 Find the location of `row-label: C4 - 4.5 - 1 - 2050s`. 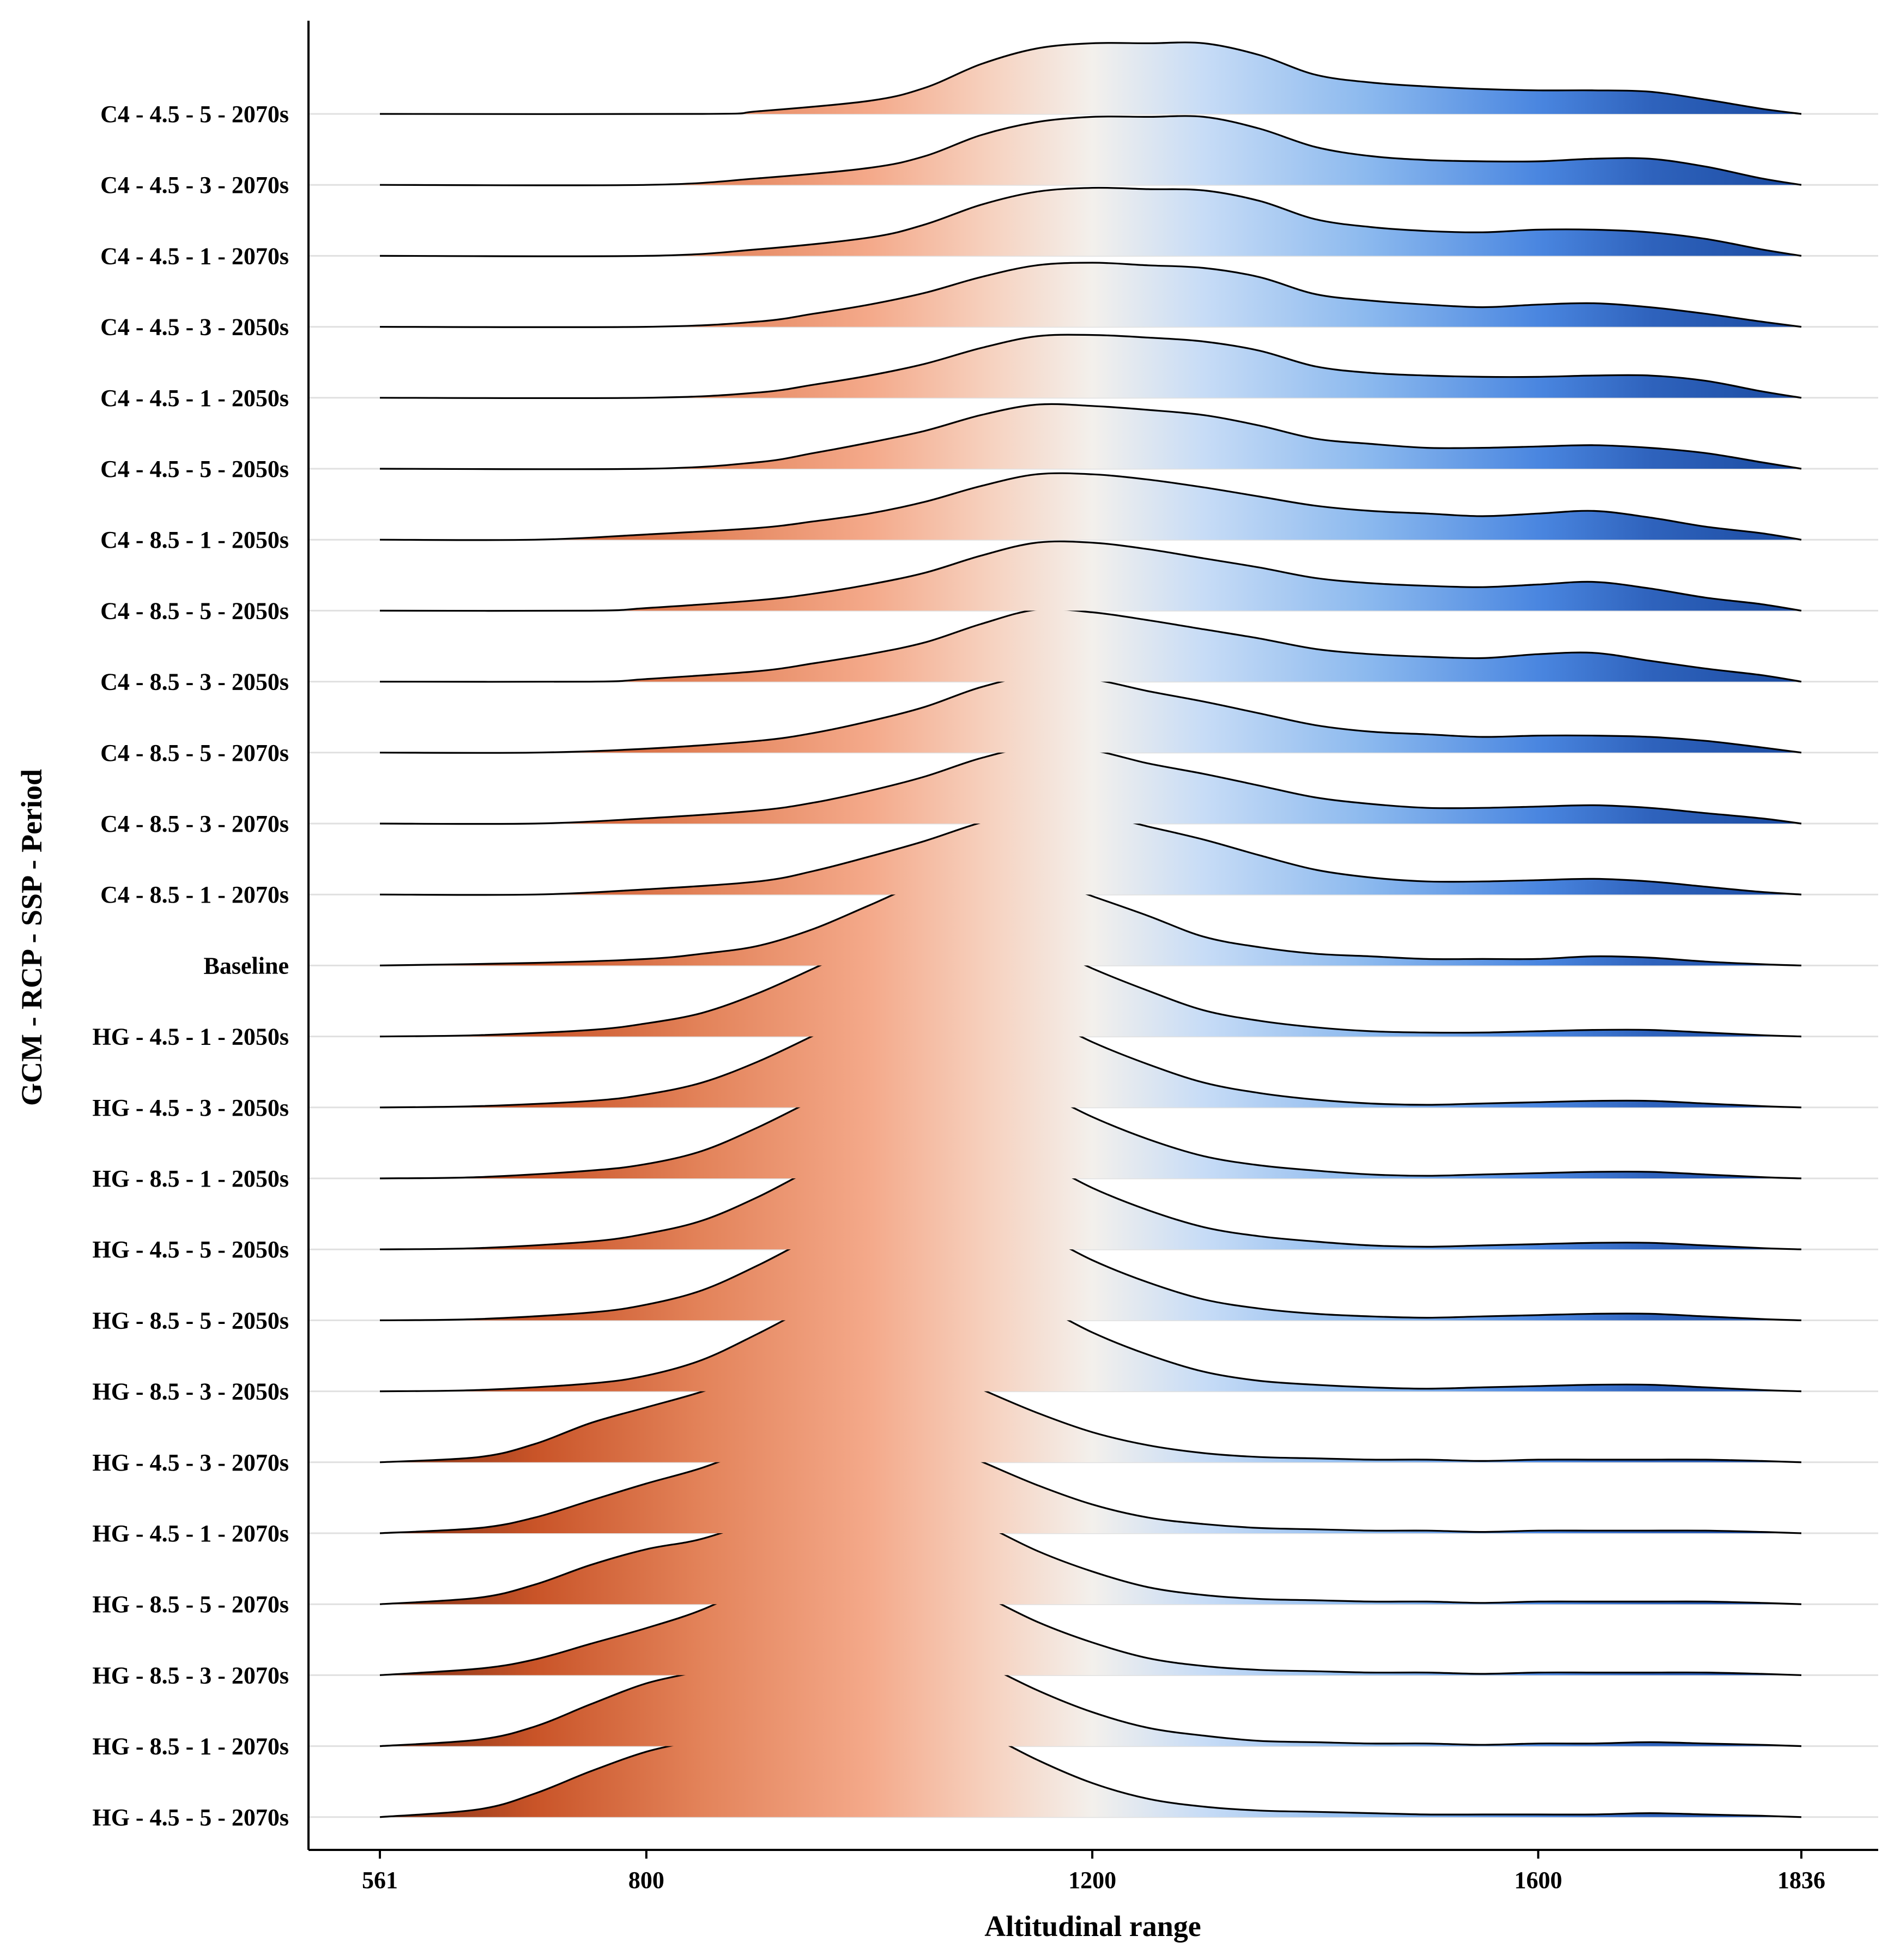

row-label: C4 - 4.5 - 1 - 2050s is located at coordinates (194, 398).